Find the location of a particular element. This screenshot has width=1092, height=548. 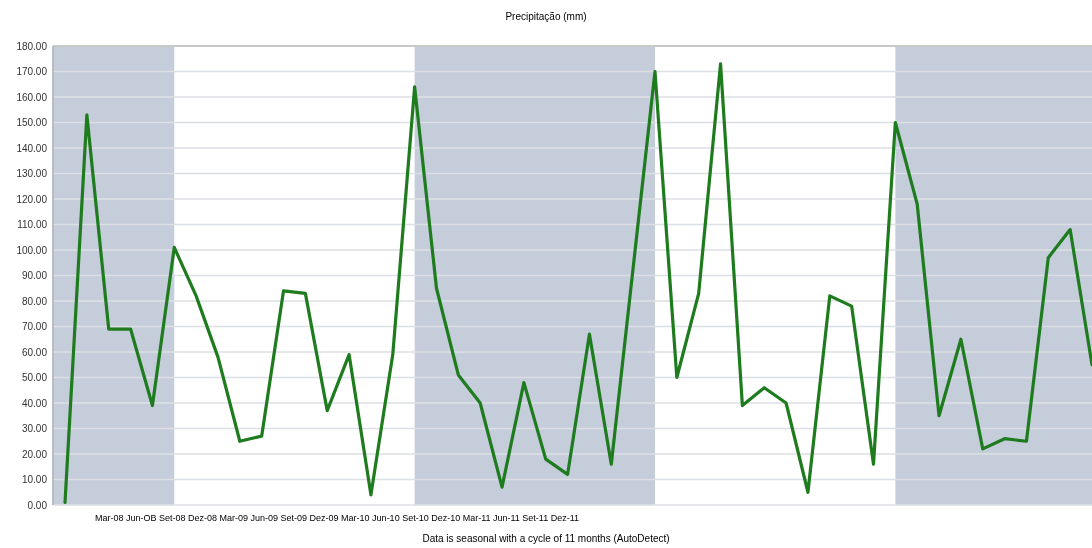

y-tick-label: 50.00 is located at coordinates (34, 377).